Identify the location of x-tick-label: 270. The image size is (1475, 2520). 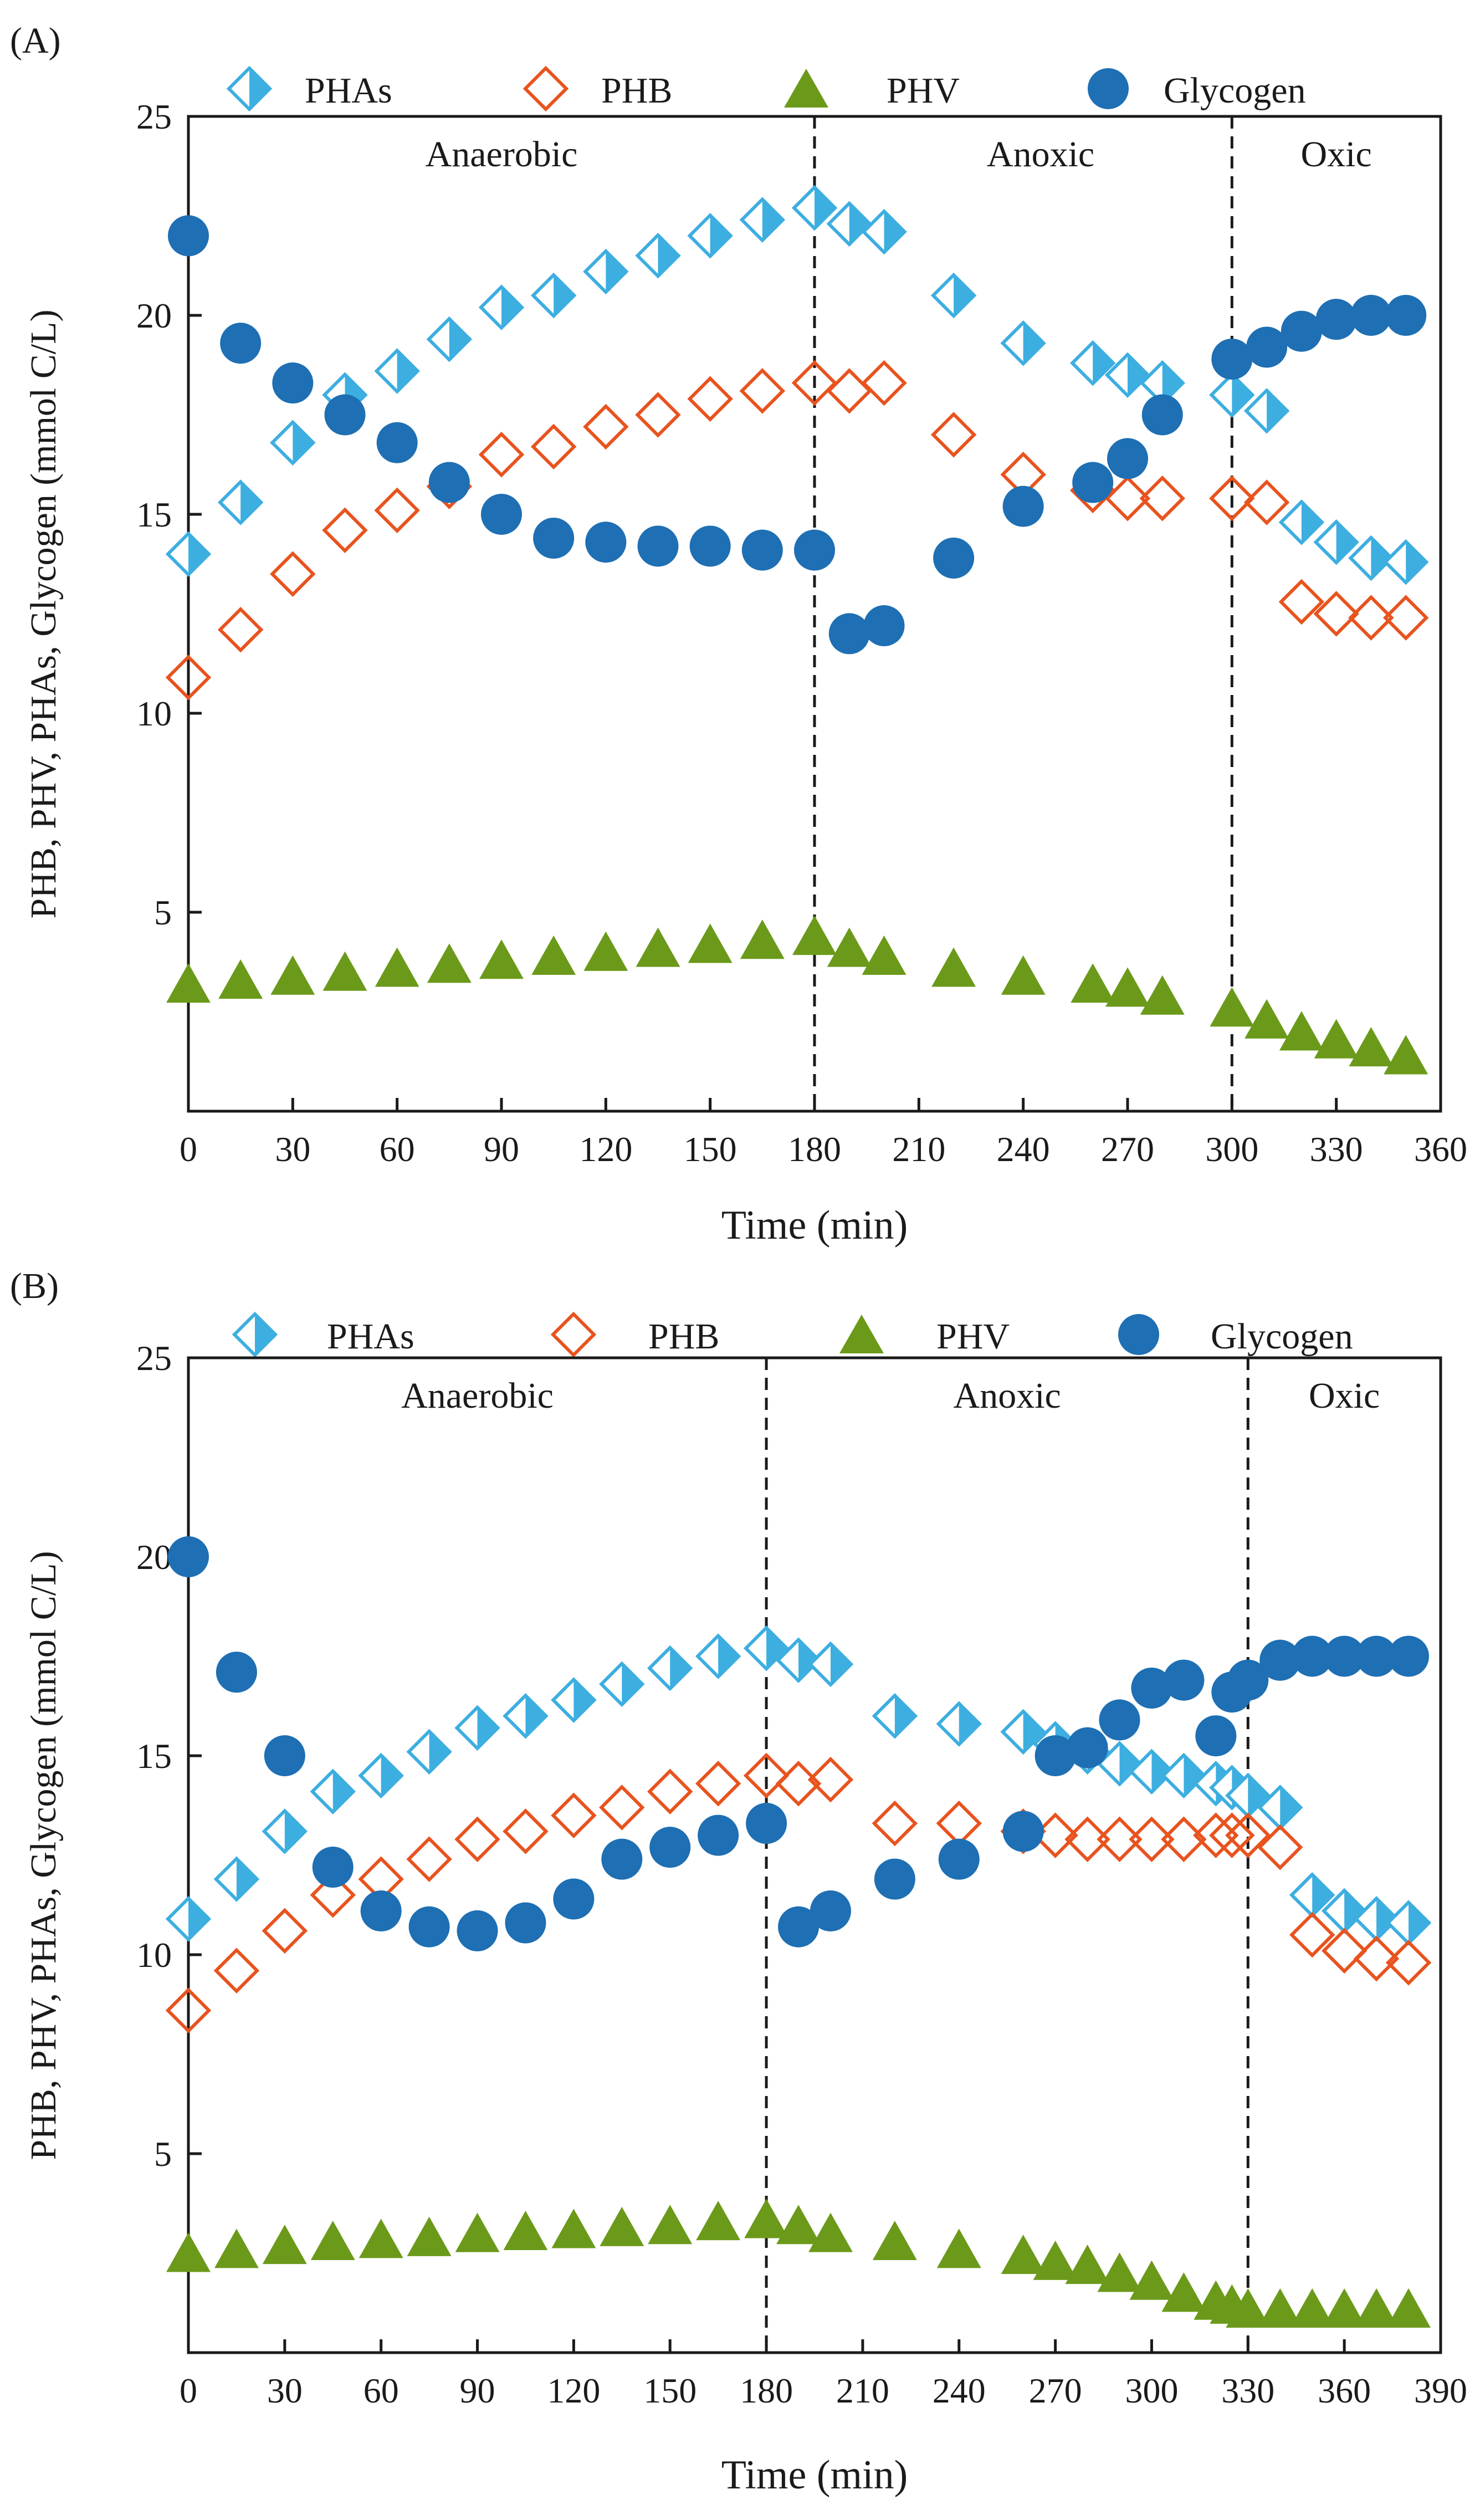
(1055, 2390).